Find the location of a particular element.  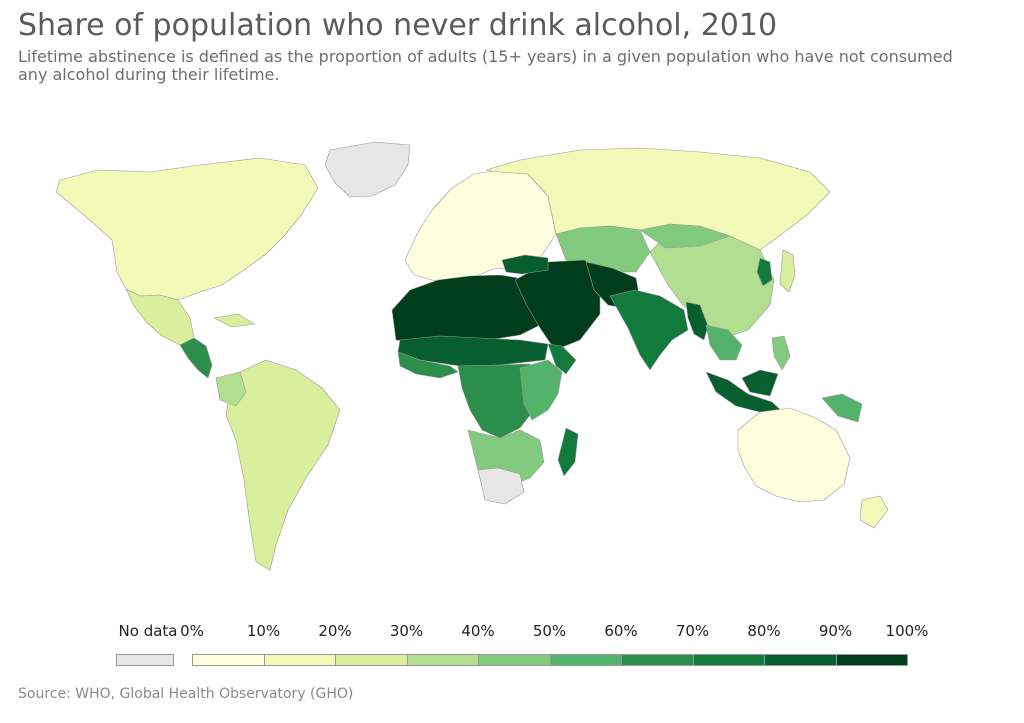

region-japan is located at coordinates (787, 271).